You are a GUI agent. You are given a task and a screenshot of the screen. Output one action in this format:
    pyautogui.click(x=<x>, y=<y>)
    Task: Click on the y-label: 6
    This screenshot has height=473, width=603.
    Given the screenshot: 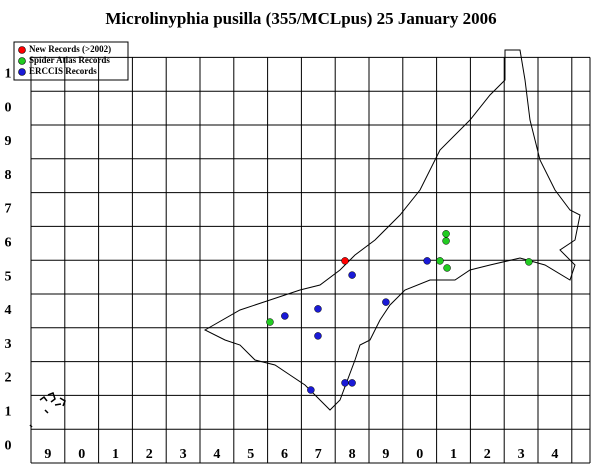 What is the action you would take?
    pyautogui.click(x=8, y=243)
    